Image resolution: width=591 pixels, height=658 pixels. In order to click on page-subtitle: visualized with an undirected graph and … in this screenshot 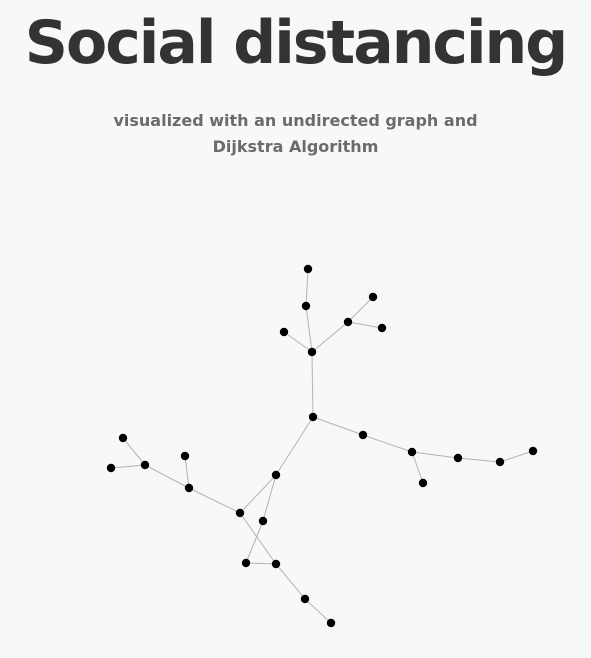, I will do `click(295, 133)`.